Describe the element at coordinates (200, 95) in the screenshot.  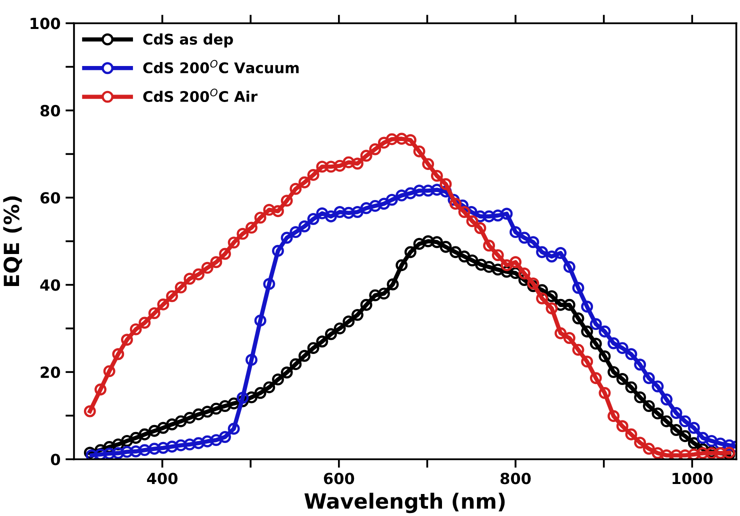
I see `legend-label: CdS 200$^{O}$C Air` at that location.